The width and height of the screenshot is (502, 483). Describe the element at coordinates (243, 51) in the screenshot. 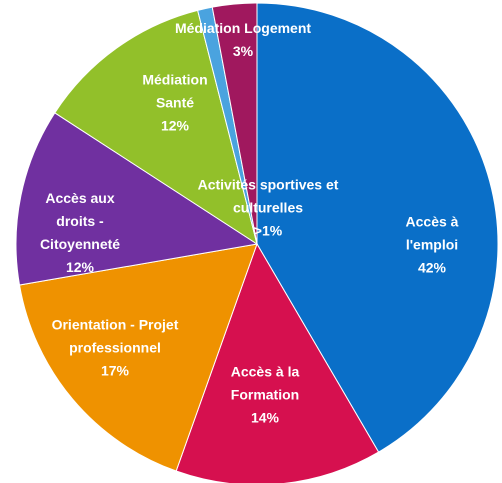

I see `value-label: 3%` at that location.